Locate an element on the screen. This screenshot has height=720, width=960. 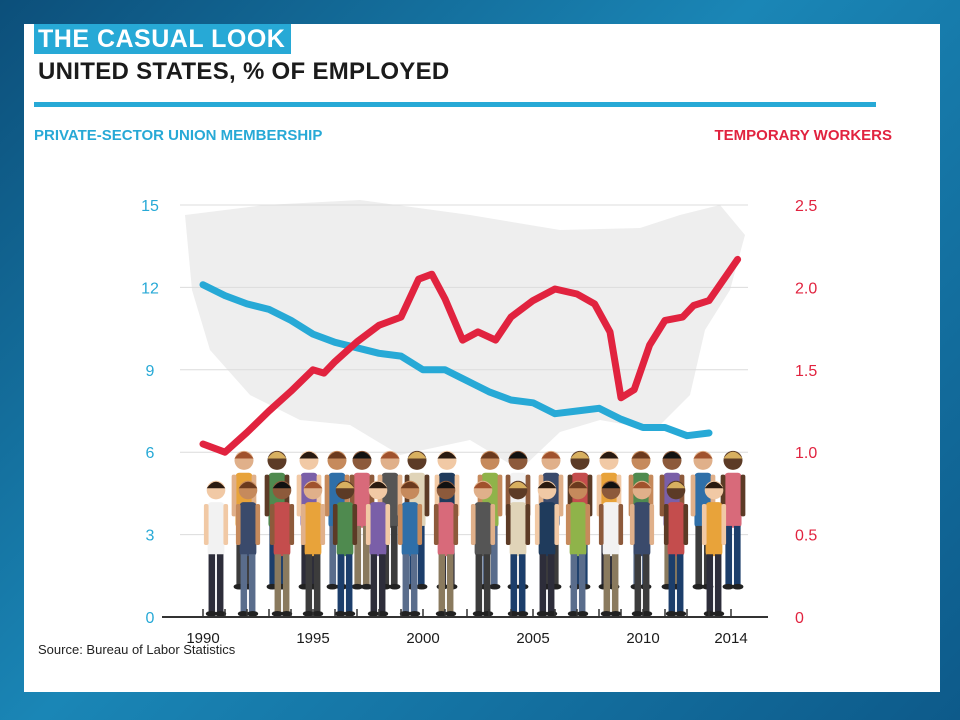
left-tick-label: 6 is located at coordinates (150, 453).